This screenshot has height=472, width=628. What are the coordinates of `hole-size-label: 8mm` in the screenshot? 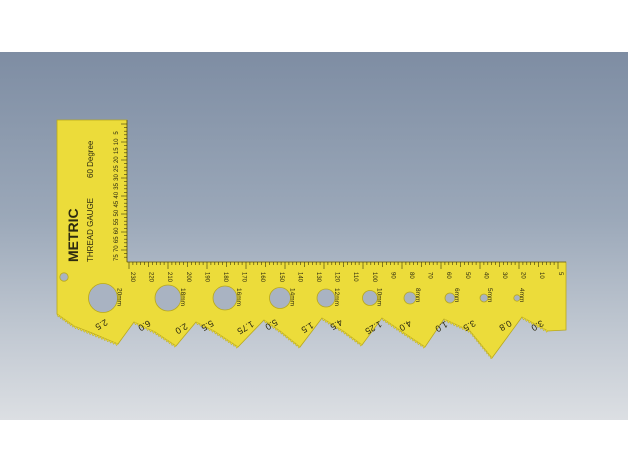 It's located at (417, 295).